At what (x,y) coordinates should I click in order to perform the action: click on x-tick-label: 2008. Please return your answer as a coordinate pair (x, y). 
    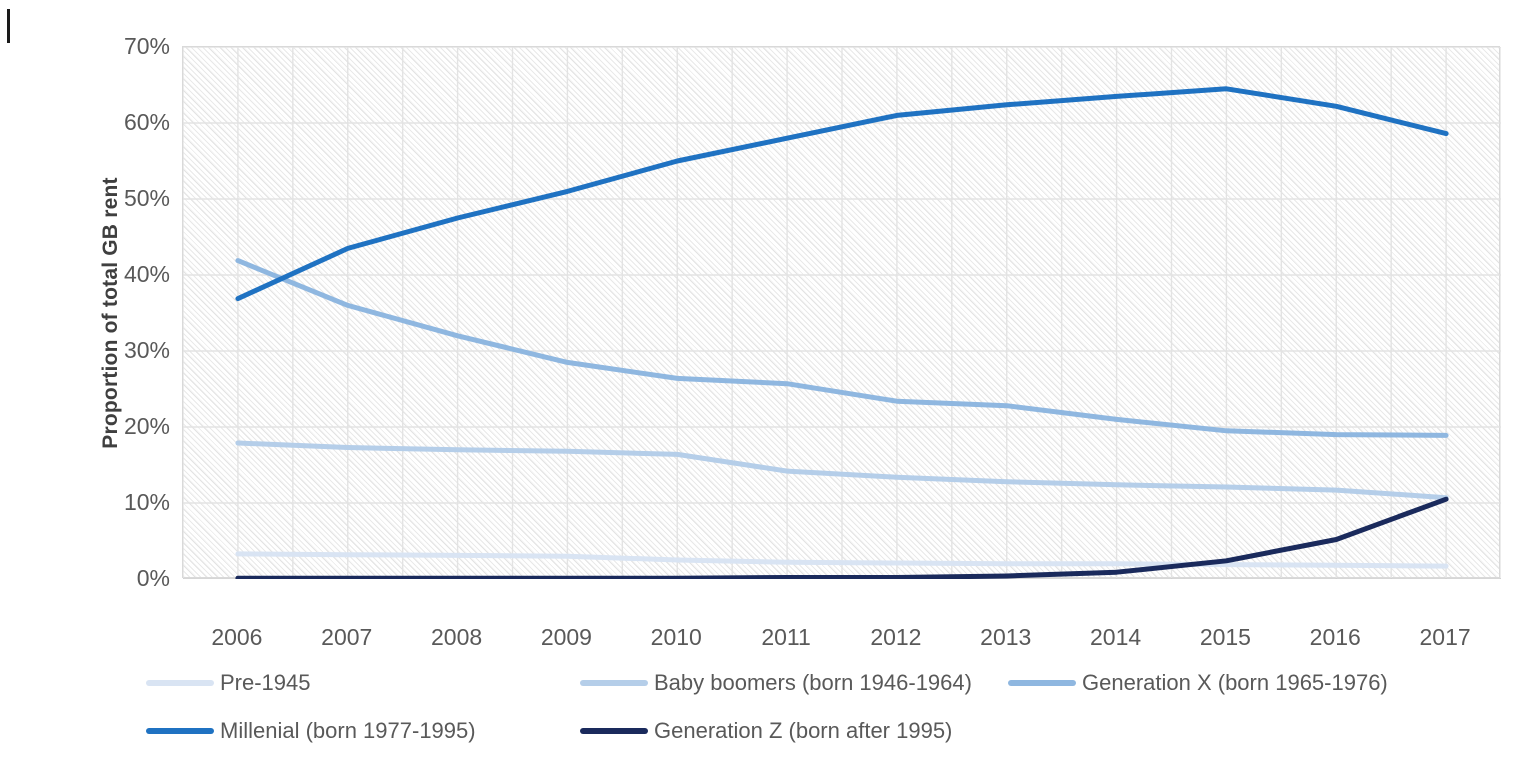
    Looking at the image, I should click on (456, 637).